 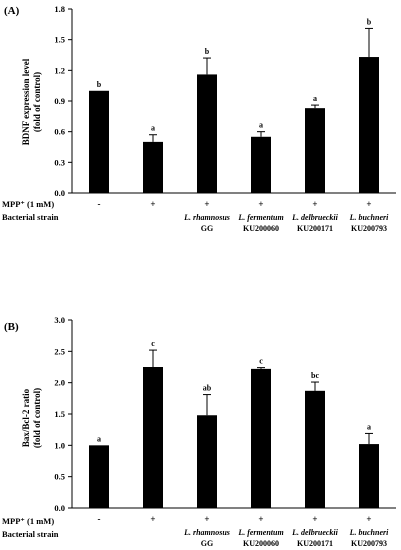 What do you see at coordinates (59, 101) in the screenshot?
I see `a-ytick-label-3: 0.9` at bounding box center [59, 101].